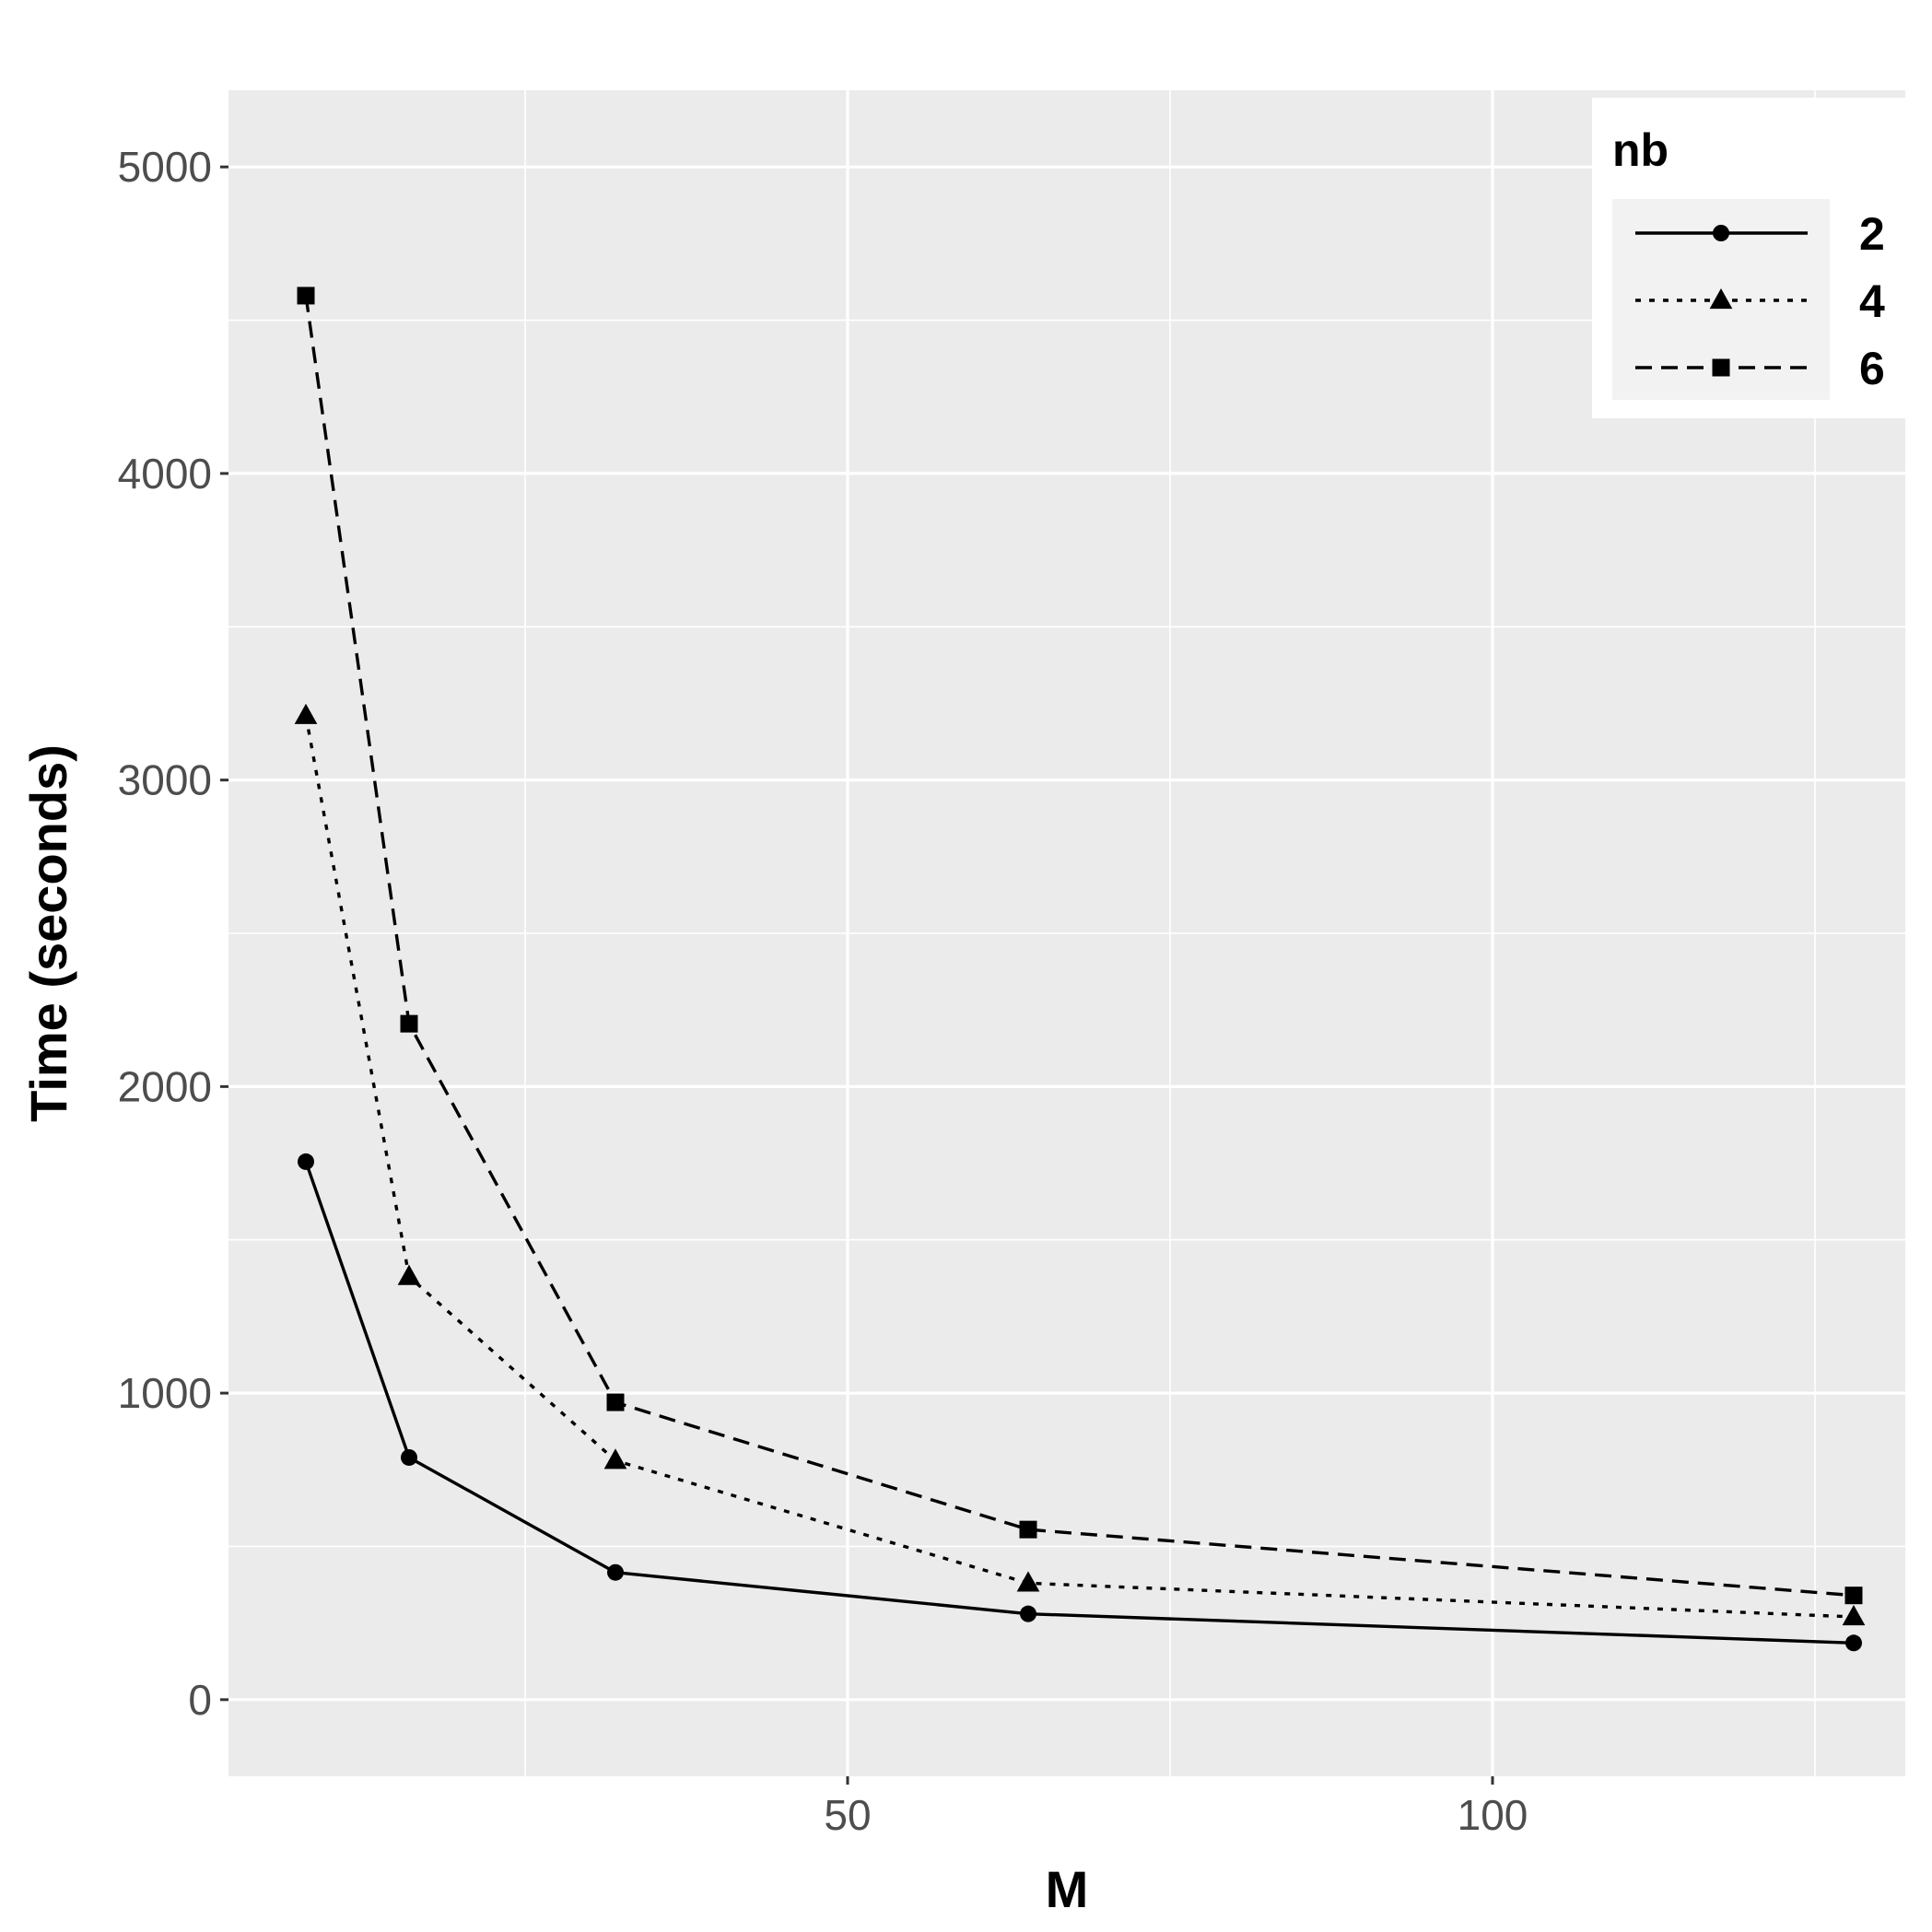 This screenshot has width=1932, height=1932. I want to click on x-tick-label: 100, so click(1493, 1815).